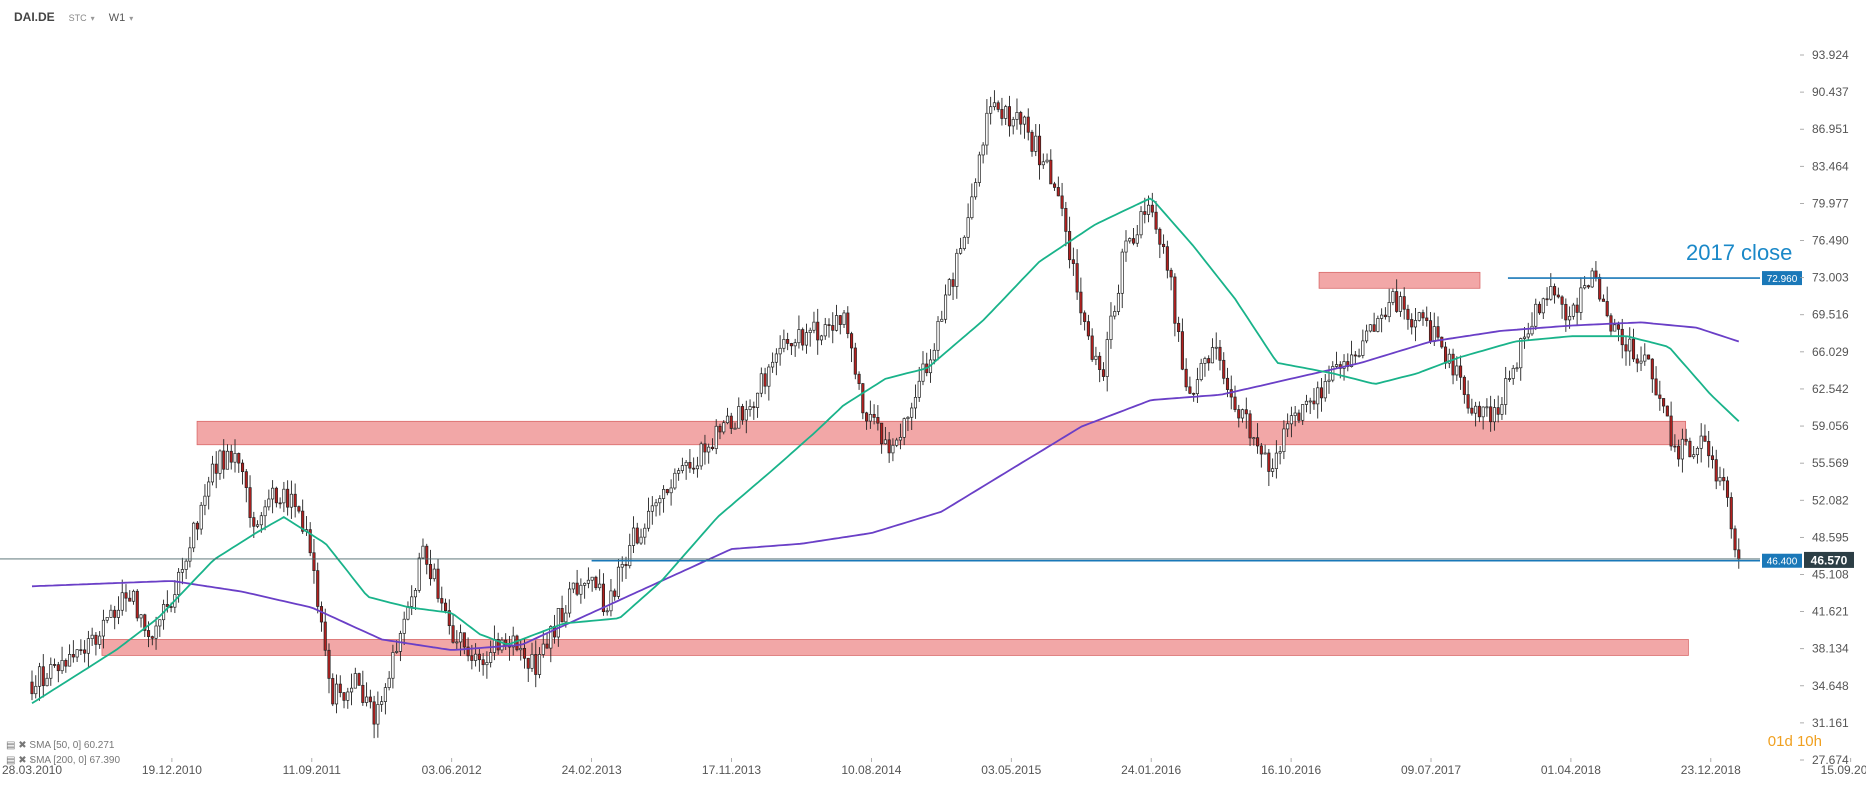  What do you see at coordinates (77, 18) in the screenshot?
I see `source-label: STC` at bounding box center [77, 18].